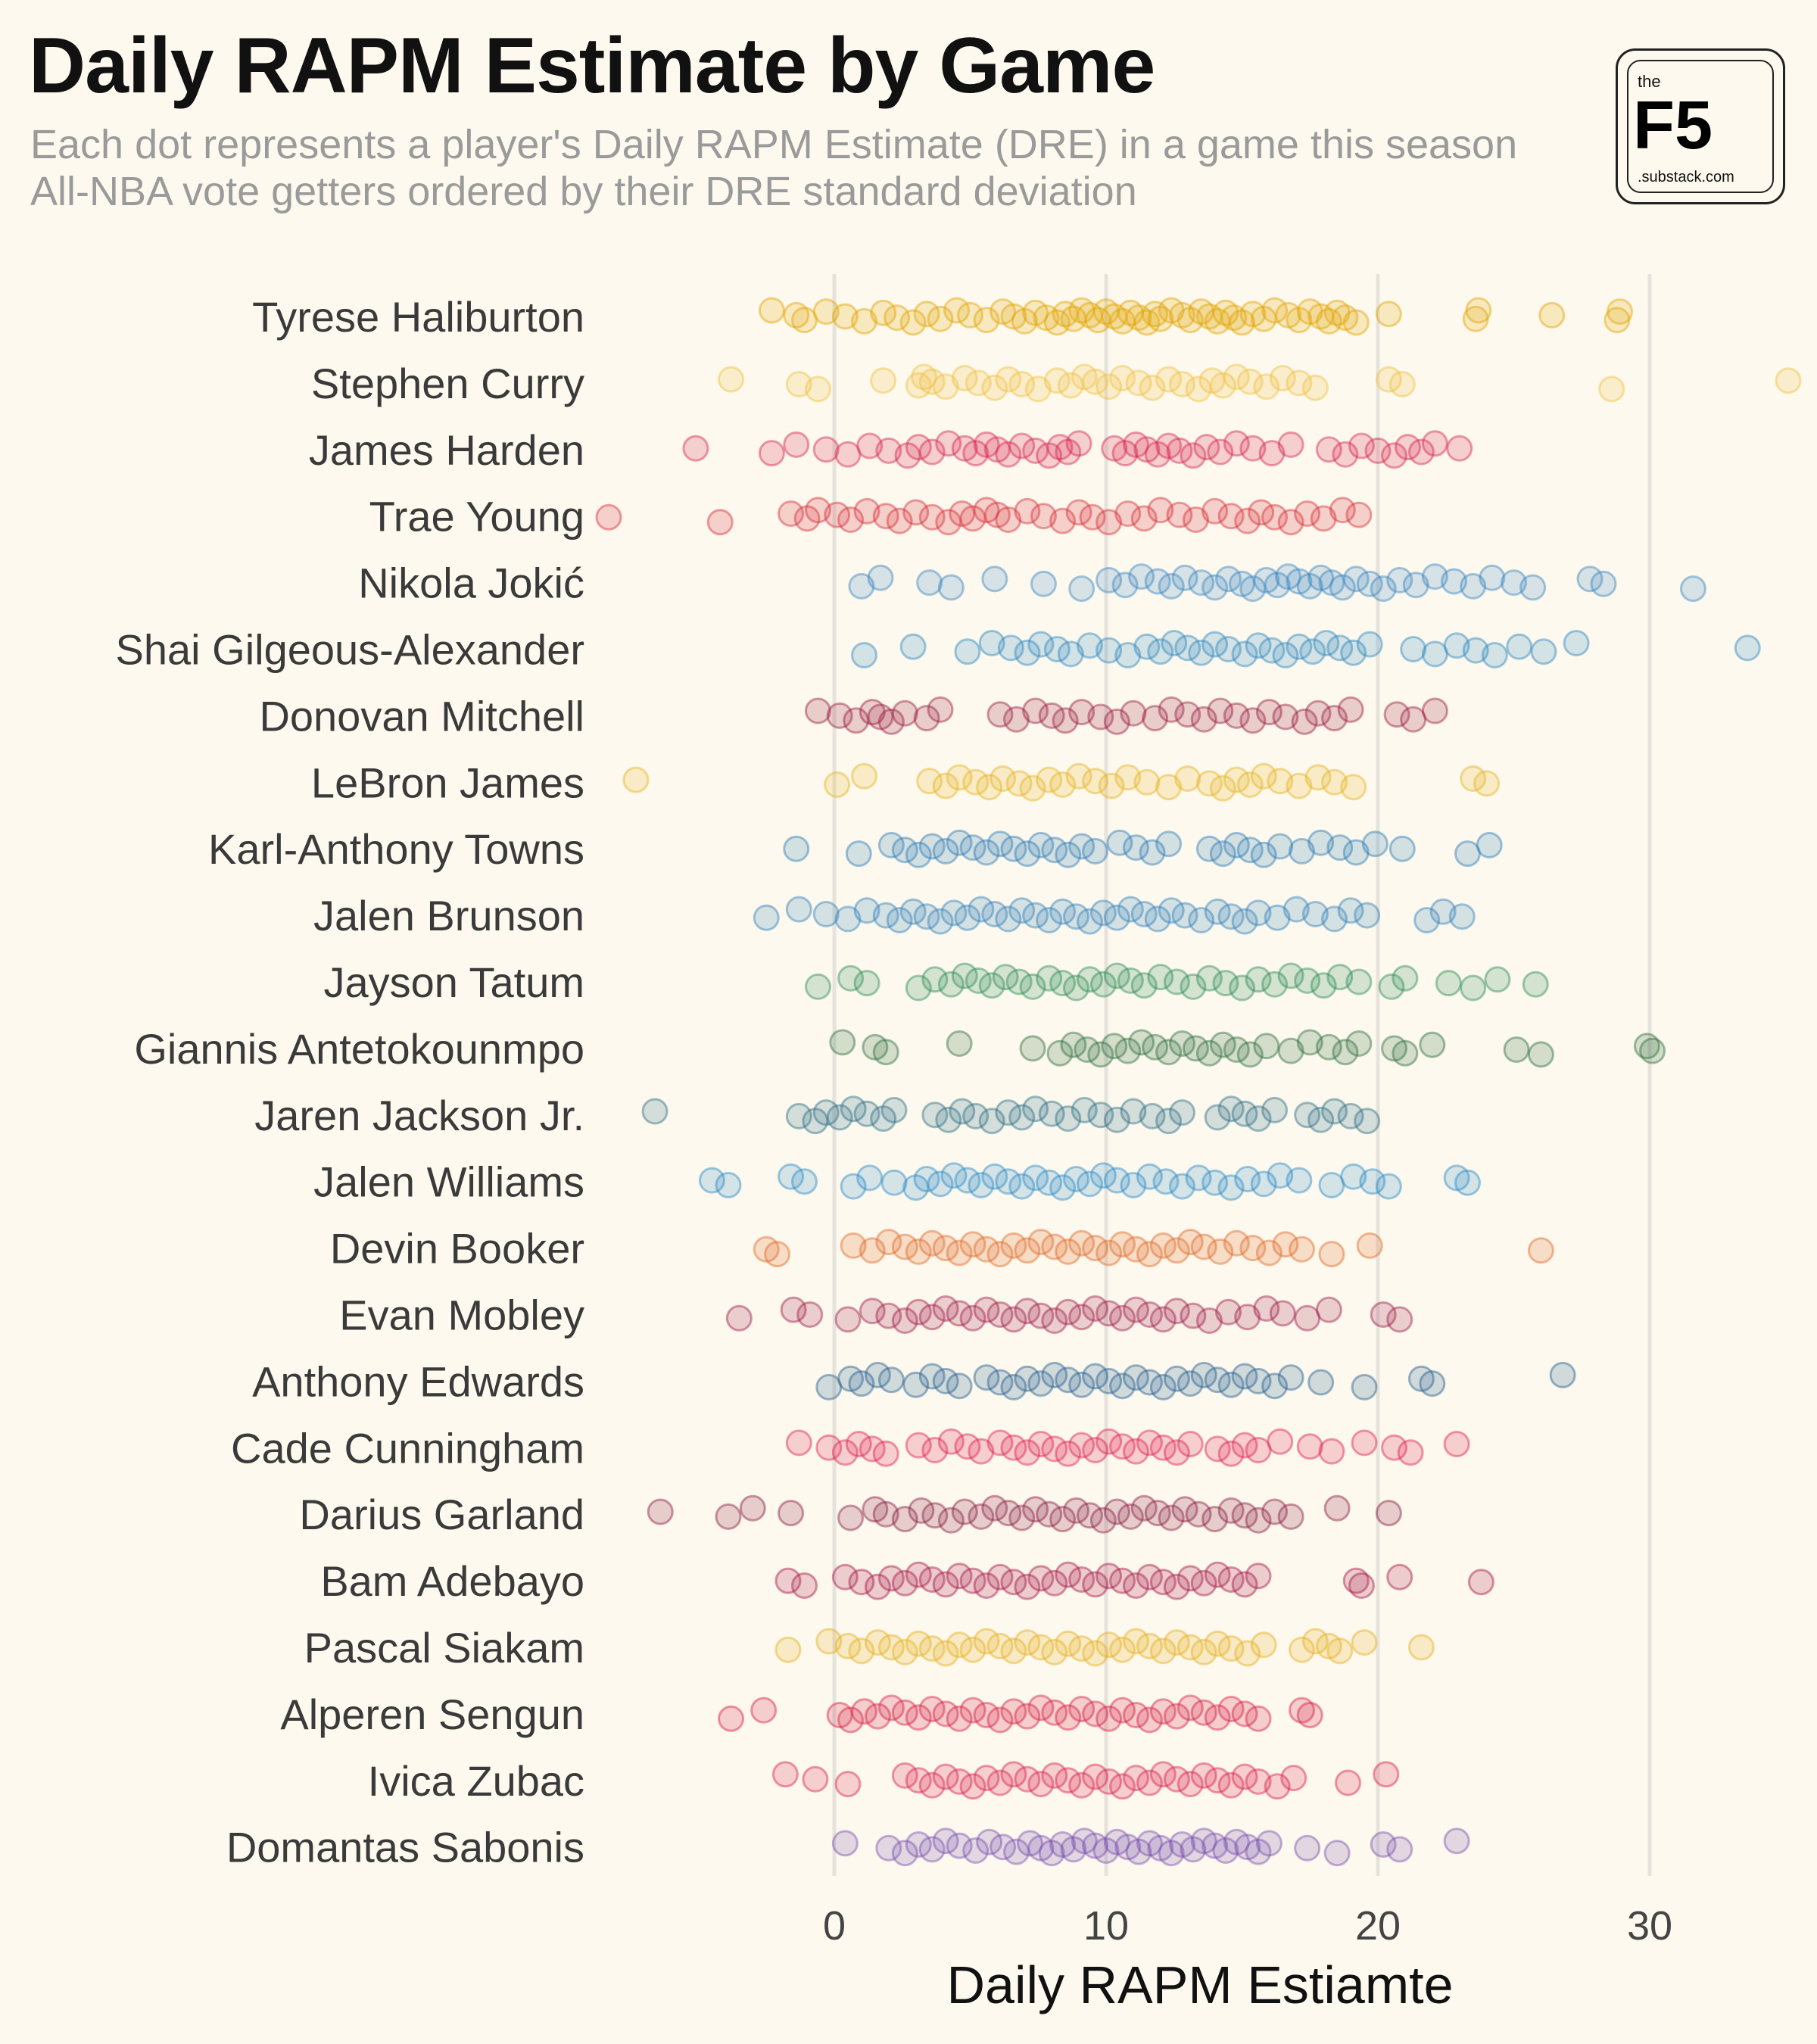 This screenshot has height=2044, width=1817. Describe the element at coordinates (418, 317) in the screenshot. I see `y-label-0: Tyrese Haliburton` at that location.